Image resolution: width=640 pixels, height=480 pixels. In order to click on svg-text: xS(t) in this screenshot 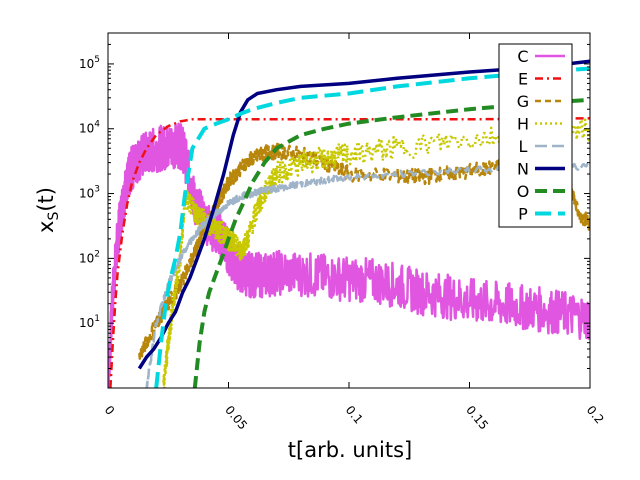, I will do `click(48, 210)`.